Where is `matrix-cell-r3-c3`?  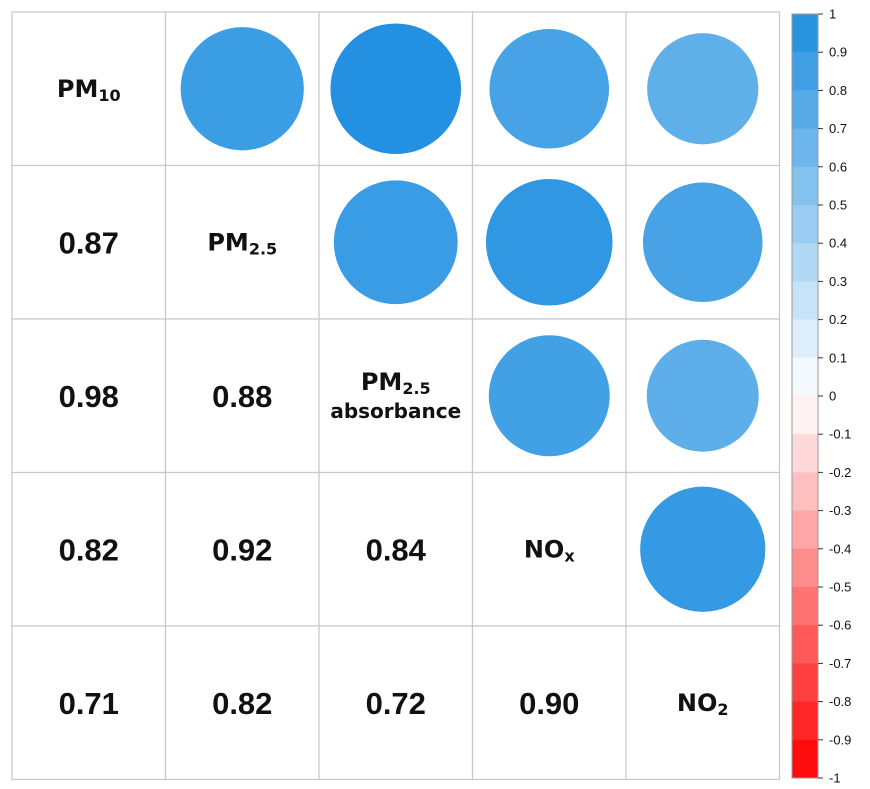
matrix-cell-r3-c3 is located at coordinates (549, 549).